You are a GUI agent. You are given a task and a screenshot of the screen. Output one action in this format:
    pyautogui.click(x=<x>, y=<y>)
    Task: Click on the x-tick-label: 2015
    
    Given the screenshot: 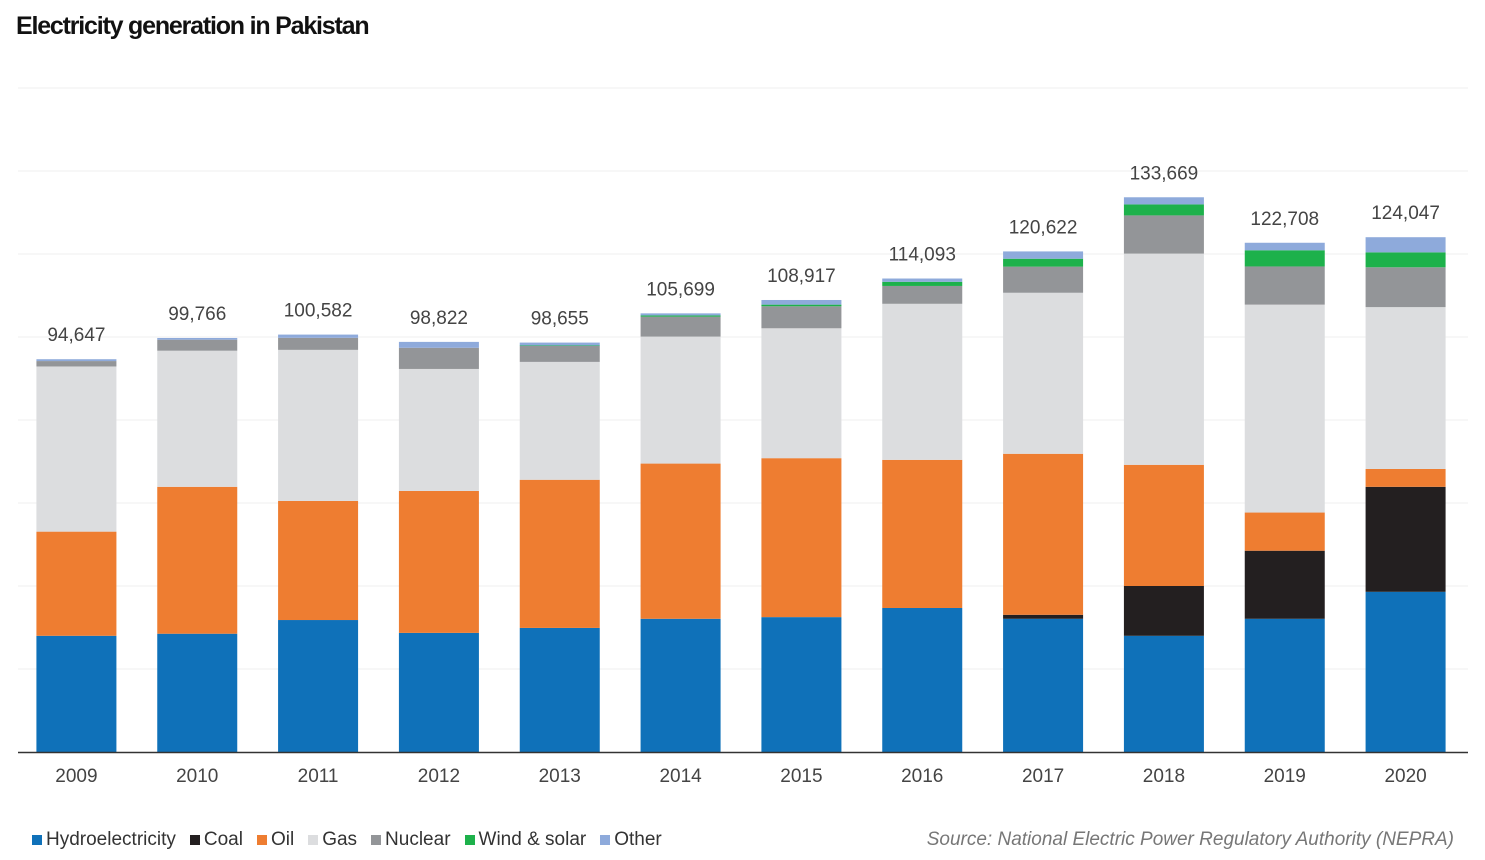 What is the action you would take?
    pyautogui.click(x=801, y=776)
    